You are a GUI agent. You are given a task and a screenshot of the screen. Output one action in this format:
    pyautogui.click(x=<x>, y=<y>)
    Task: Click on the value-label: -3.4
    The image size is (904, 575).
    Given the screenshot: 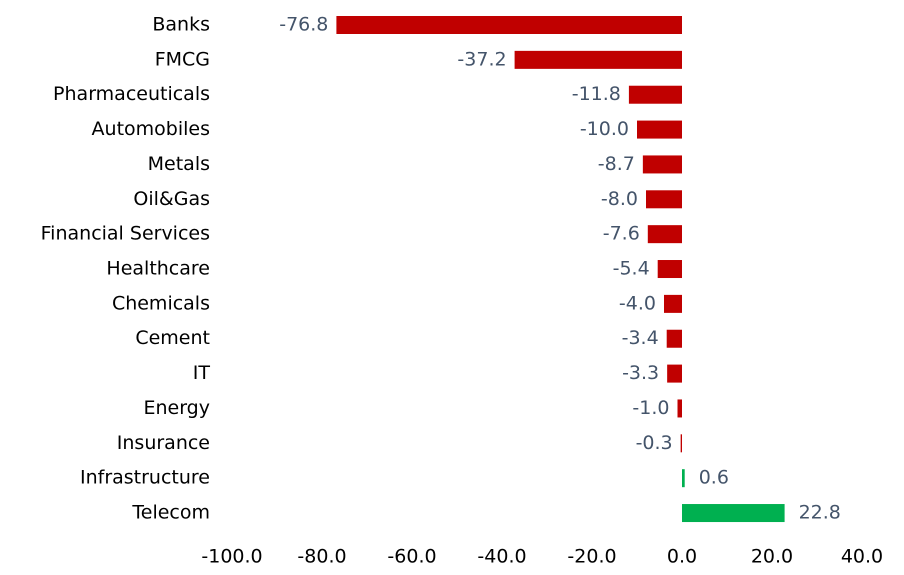 What is the action you would take?
    pyautogui.click(x=640, y=338)
    